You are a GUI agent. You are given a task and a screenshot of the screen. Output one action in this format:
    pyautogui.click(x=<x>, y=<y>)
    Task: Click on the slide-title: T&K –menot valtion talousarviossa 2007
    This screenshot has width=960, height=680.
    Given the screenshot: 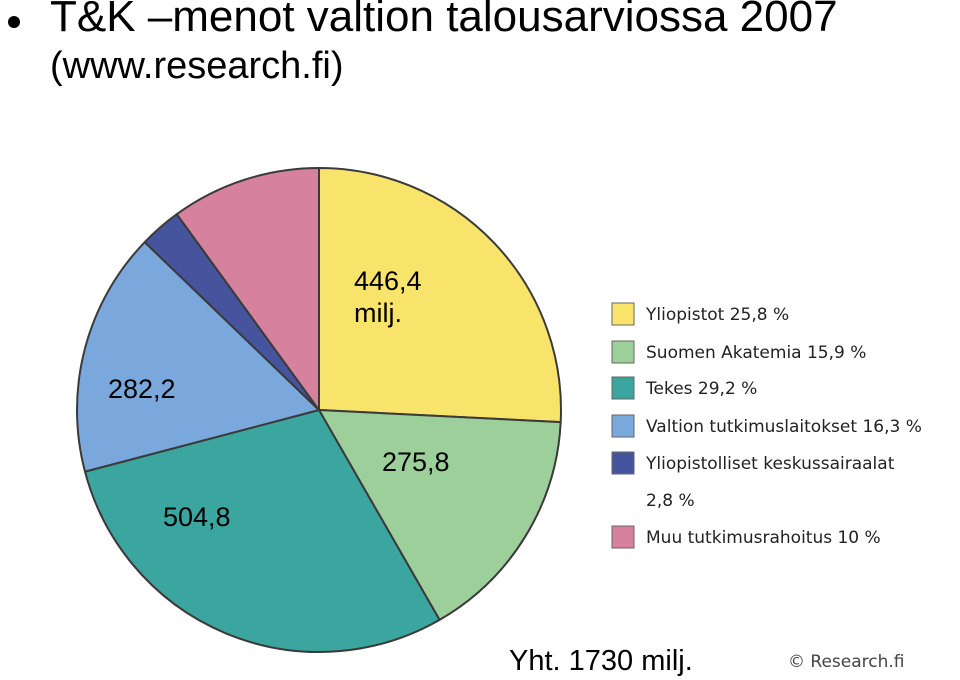 What is the action you would take?
    pyautogui.click(x=444, y=20)
    